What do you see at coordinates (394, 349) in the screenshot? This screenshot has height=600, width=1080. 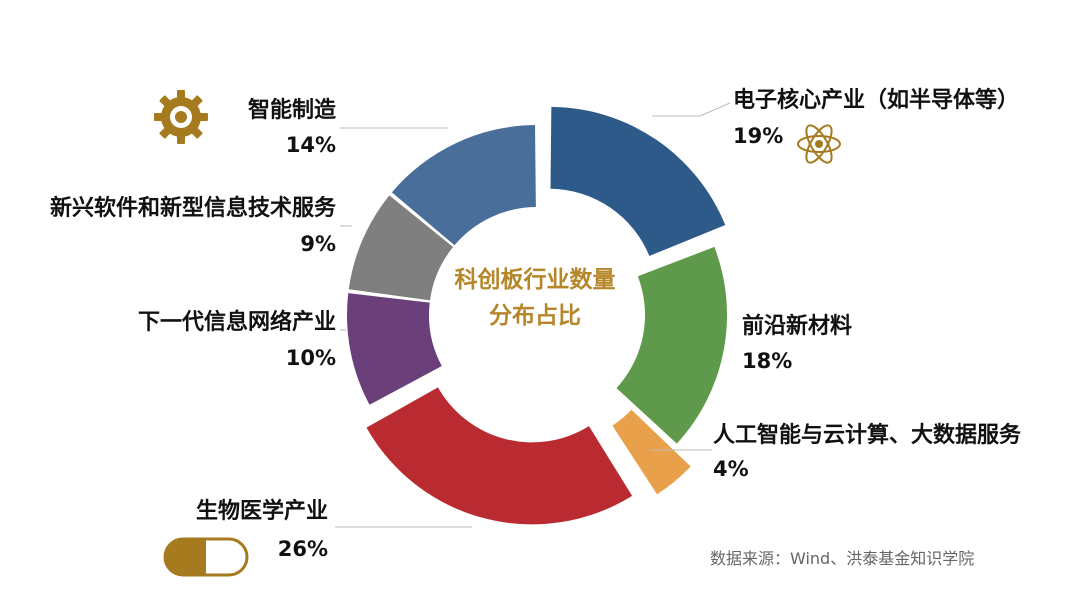 I see `slice-next-gen-network` at bounding box center [394, 349].